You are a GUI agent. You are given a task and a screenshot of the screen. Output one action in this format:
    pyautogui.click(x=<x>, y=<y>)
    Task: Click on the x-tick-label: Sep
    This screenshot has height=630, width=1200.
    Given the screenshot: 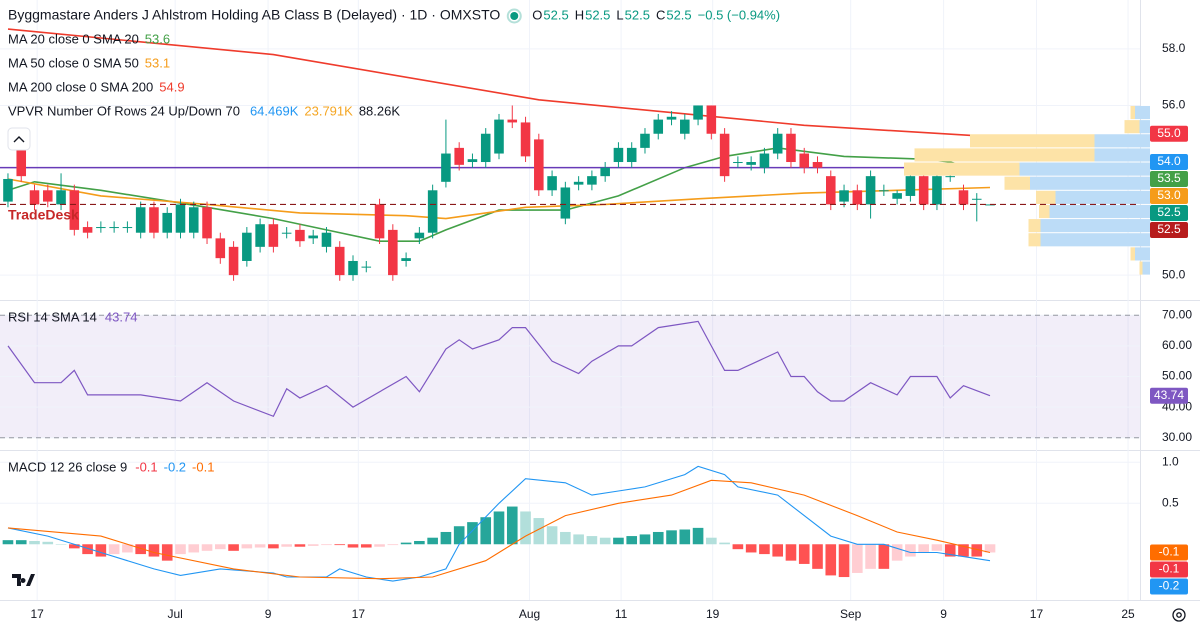 What is the action you would take?
    pyautogui.click(x=851, y=614)
    